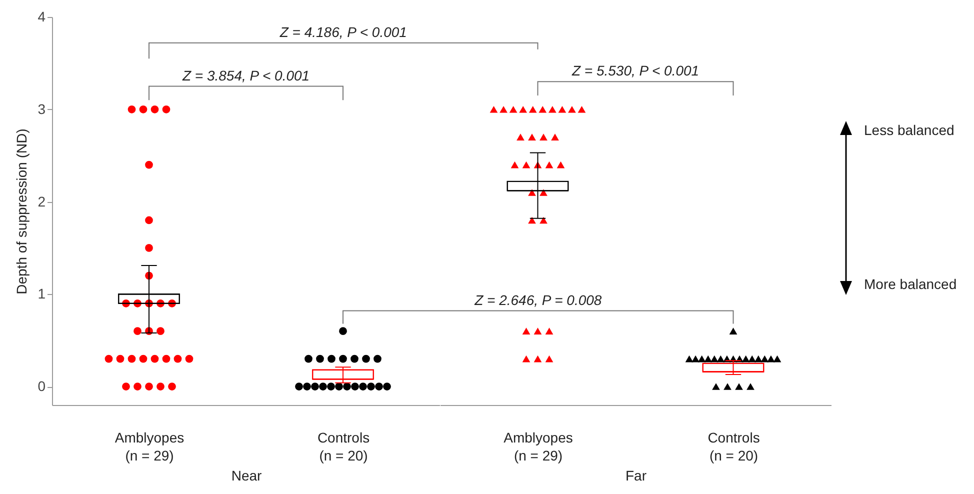 This screenshot has height=494, width=974. What do you see at coordinates (909, 130) in the screenshot?
I see `text: Less balanced` at bounding box center [909, 130].